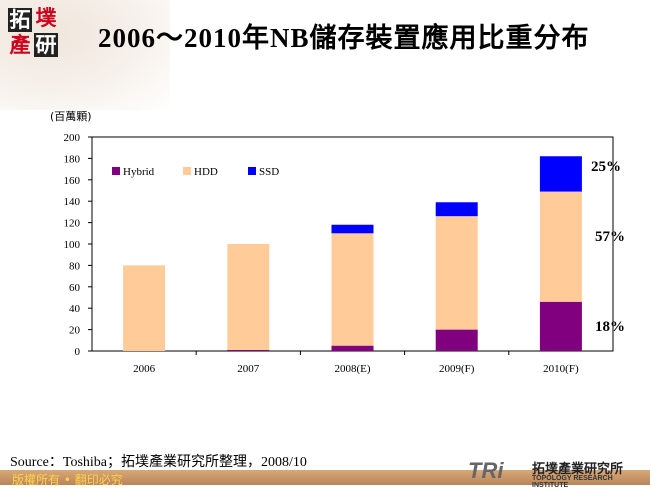  Describe the element at coordinates (75, 331) in the screenshot. I see `y-tick-label: 20` at that location.